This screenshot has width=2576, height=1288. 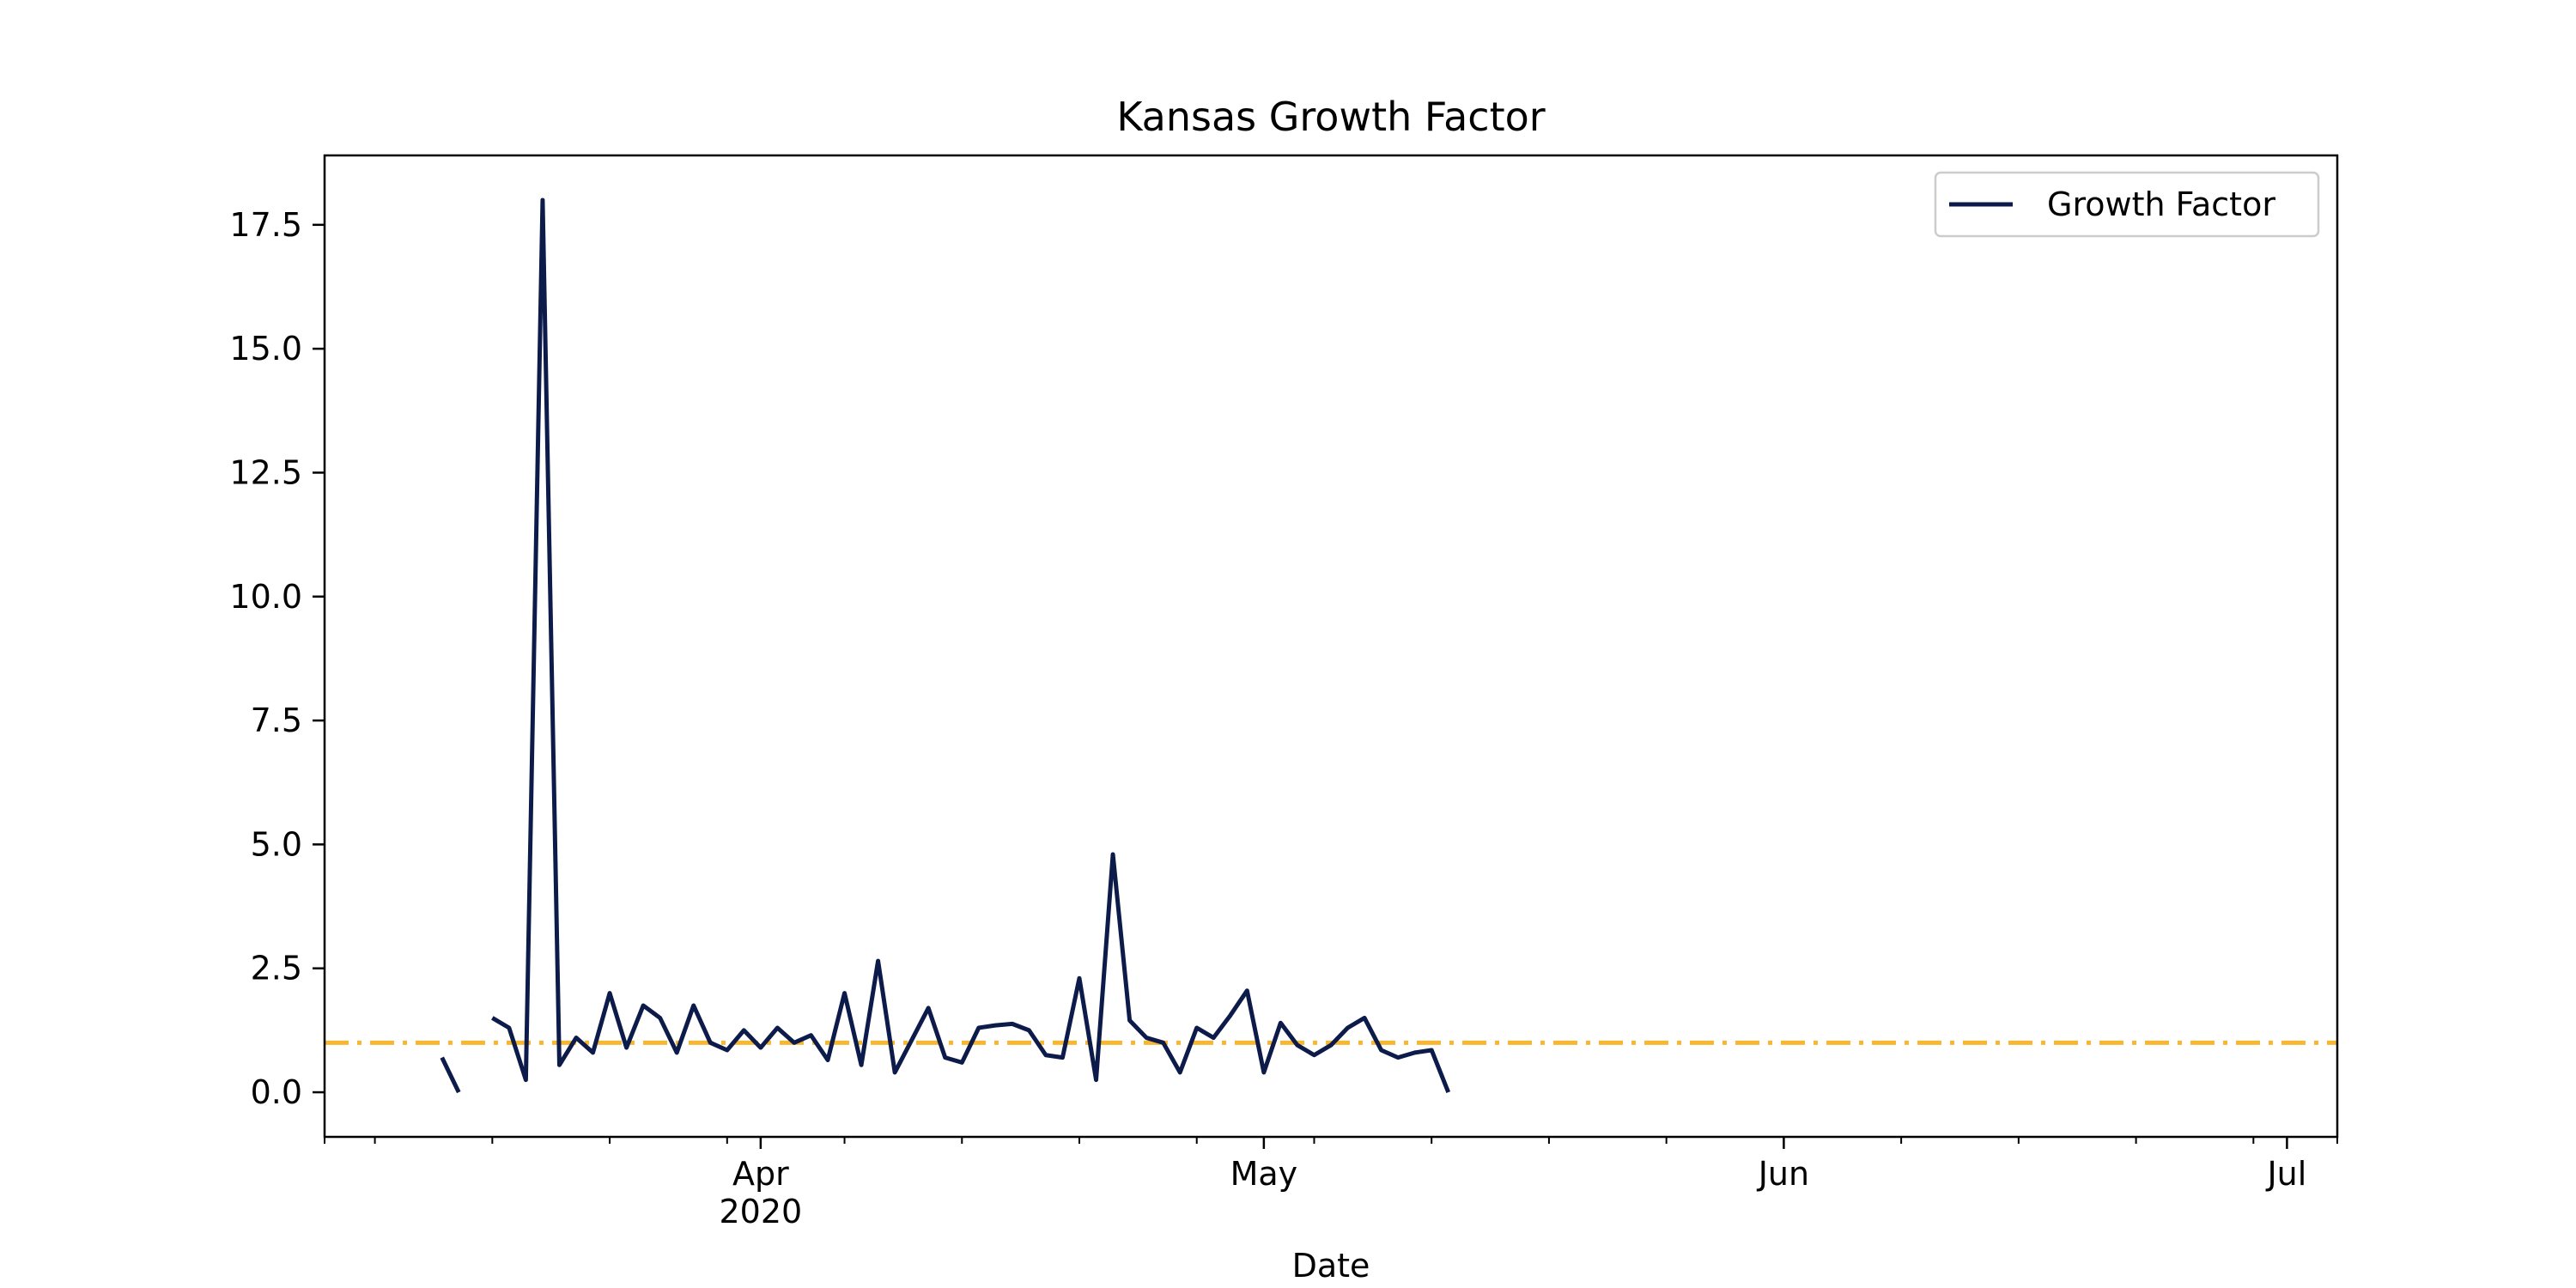 I want to click on legend: Growth Factor, so click(x=2127, y=204).